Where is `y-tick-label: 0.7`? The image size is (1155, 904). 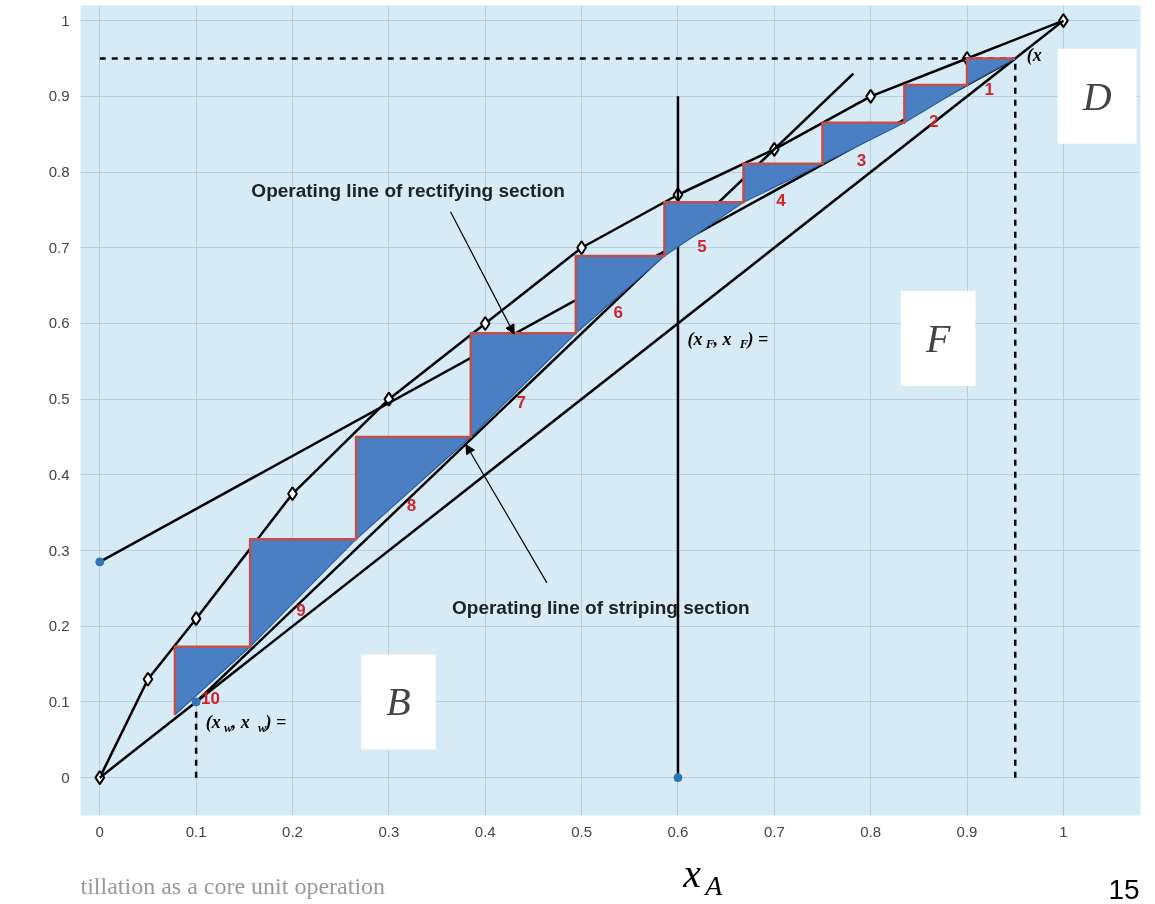 y-tick-label: 0.7 is located at coordinates (59, 247).